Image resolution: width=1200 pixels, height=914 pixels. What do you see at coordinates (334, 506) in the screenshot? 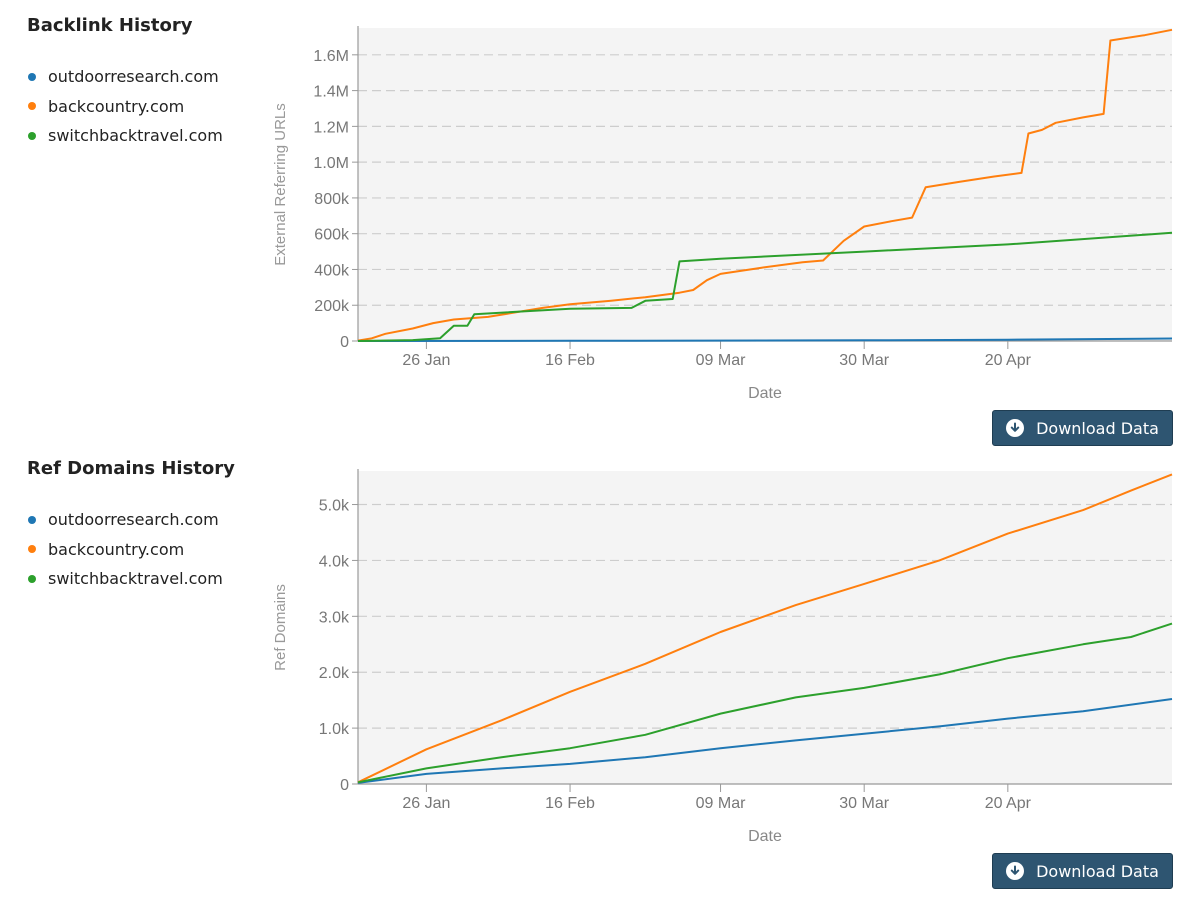
I see `y-tick-label: 5.0k` at bounding box center [334, 506].